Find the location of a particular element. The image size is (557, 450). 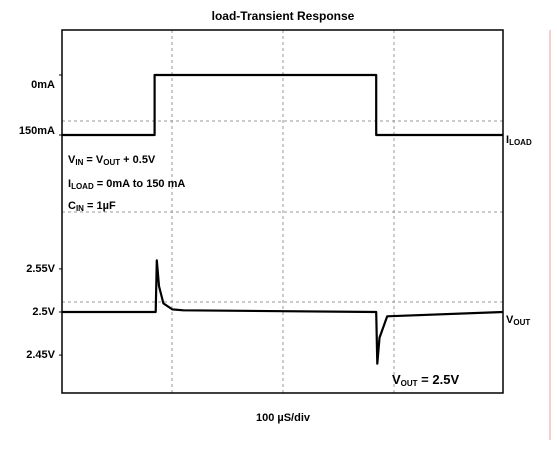

y-tick-label: 2.45V is located at coordinates (40, 355).